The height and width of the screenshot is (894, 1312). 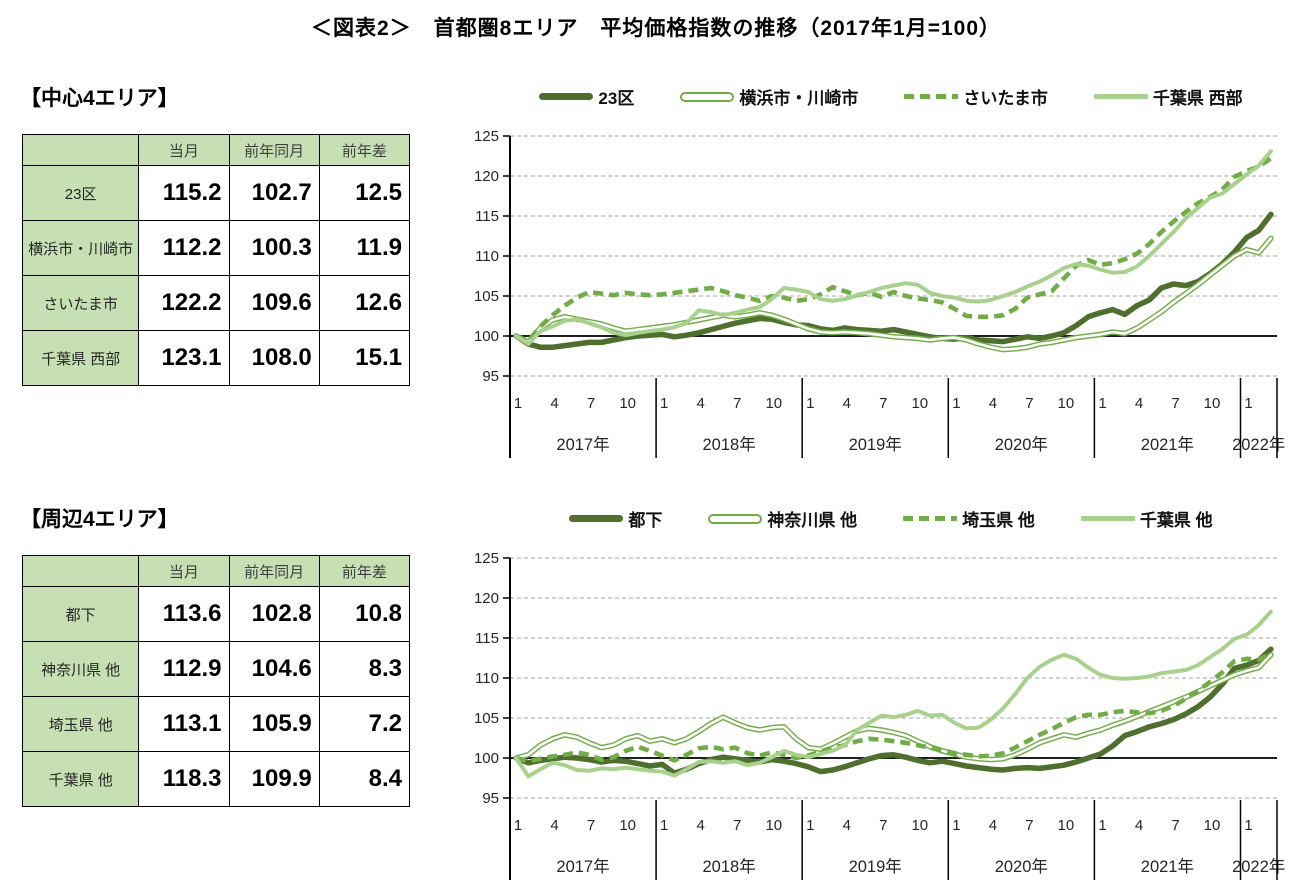 I want to click on table-row: さいたま市 122.2 109.6 12.6, so click(x=216, y=303).